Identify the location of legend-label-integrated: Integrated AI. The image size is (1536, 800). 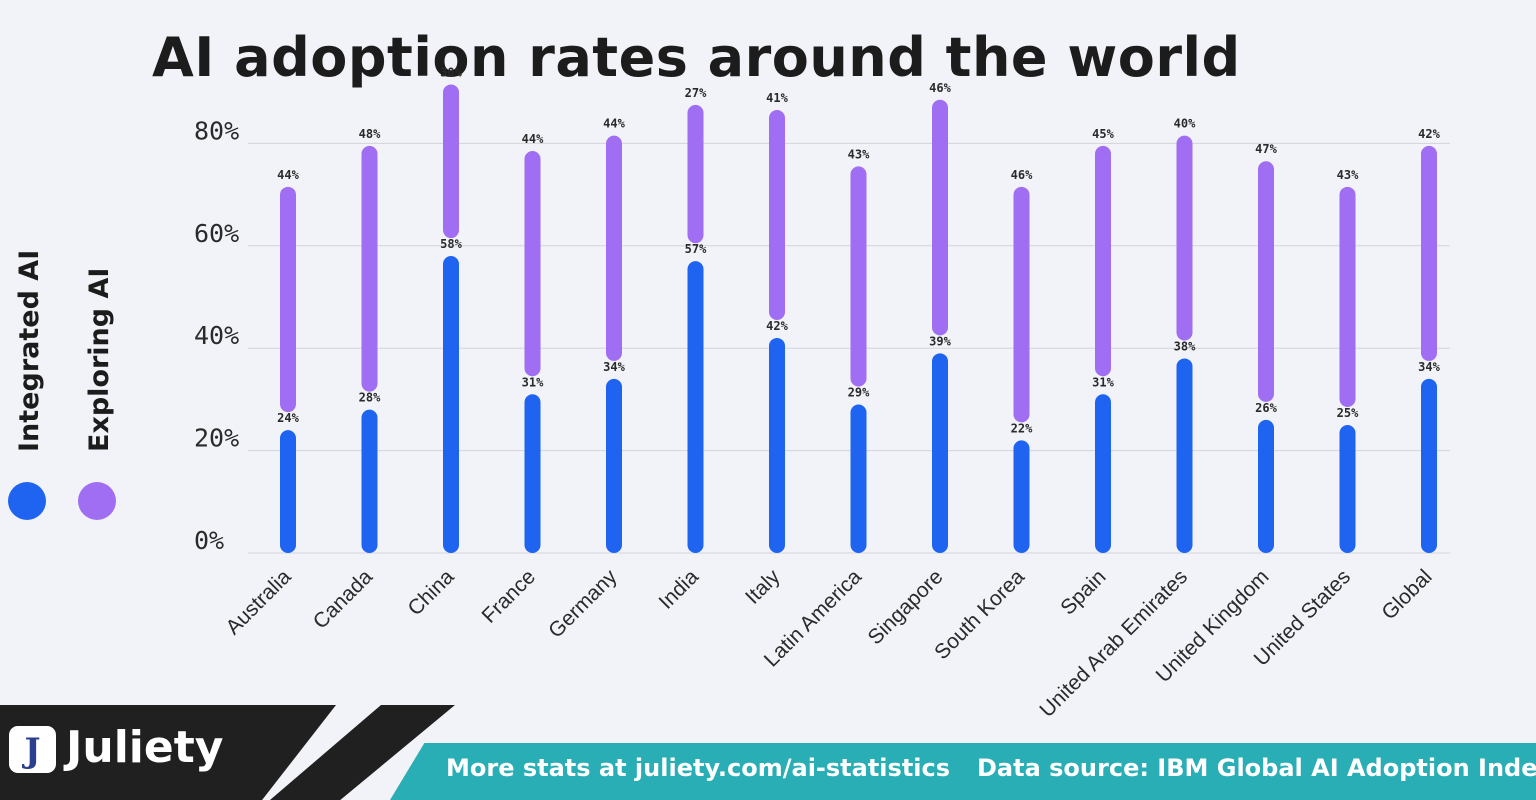
(29, 350).